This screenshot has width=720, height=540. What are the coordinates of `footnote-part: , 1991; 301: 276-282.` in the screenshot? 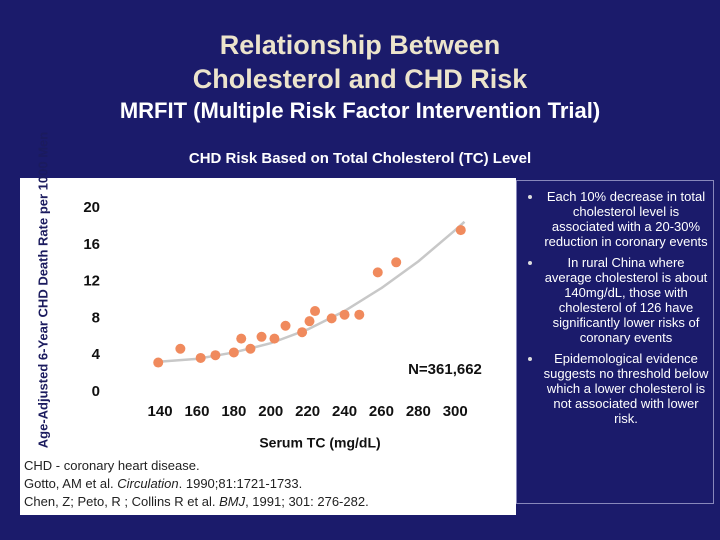 It's located at (307, 501).